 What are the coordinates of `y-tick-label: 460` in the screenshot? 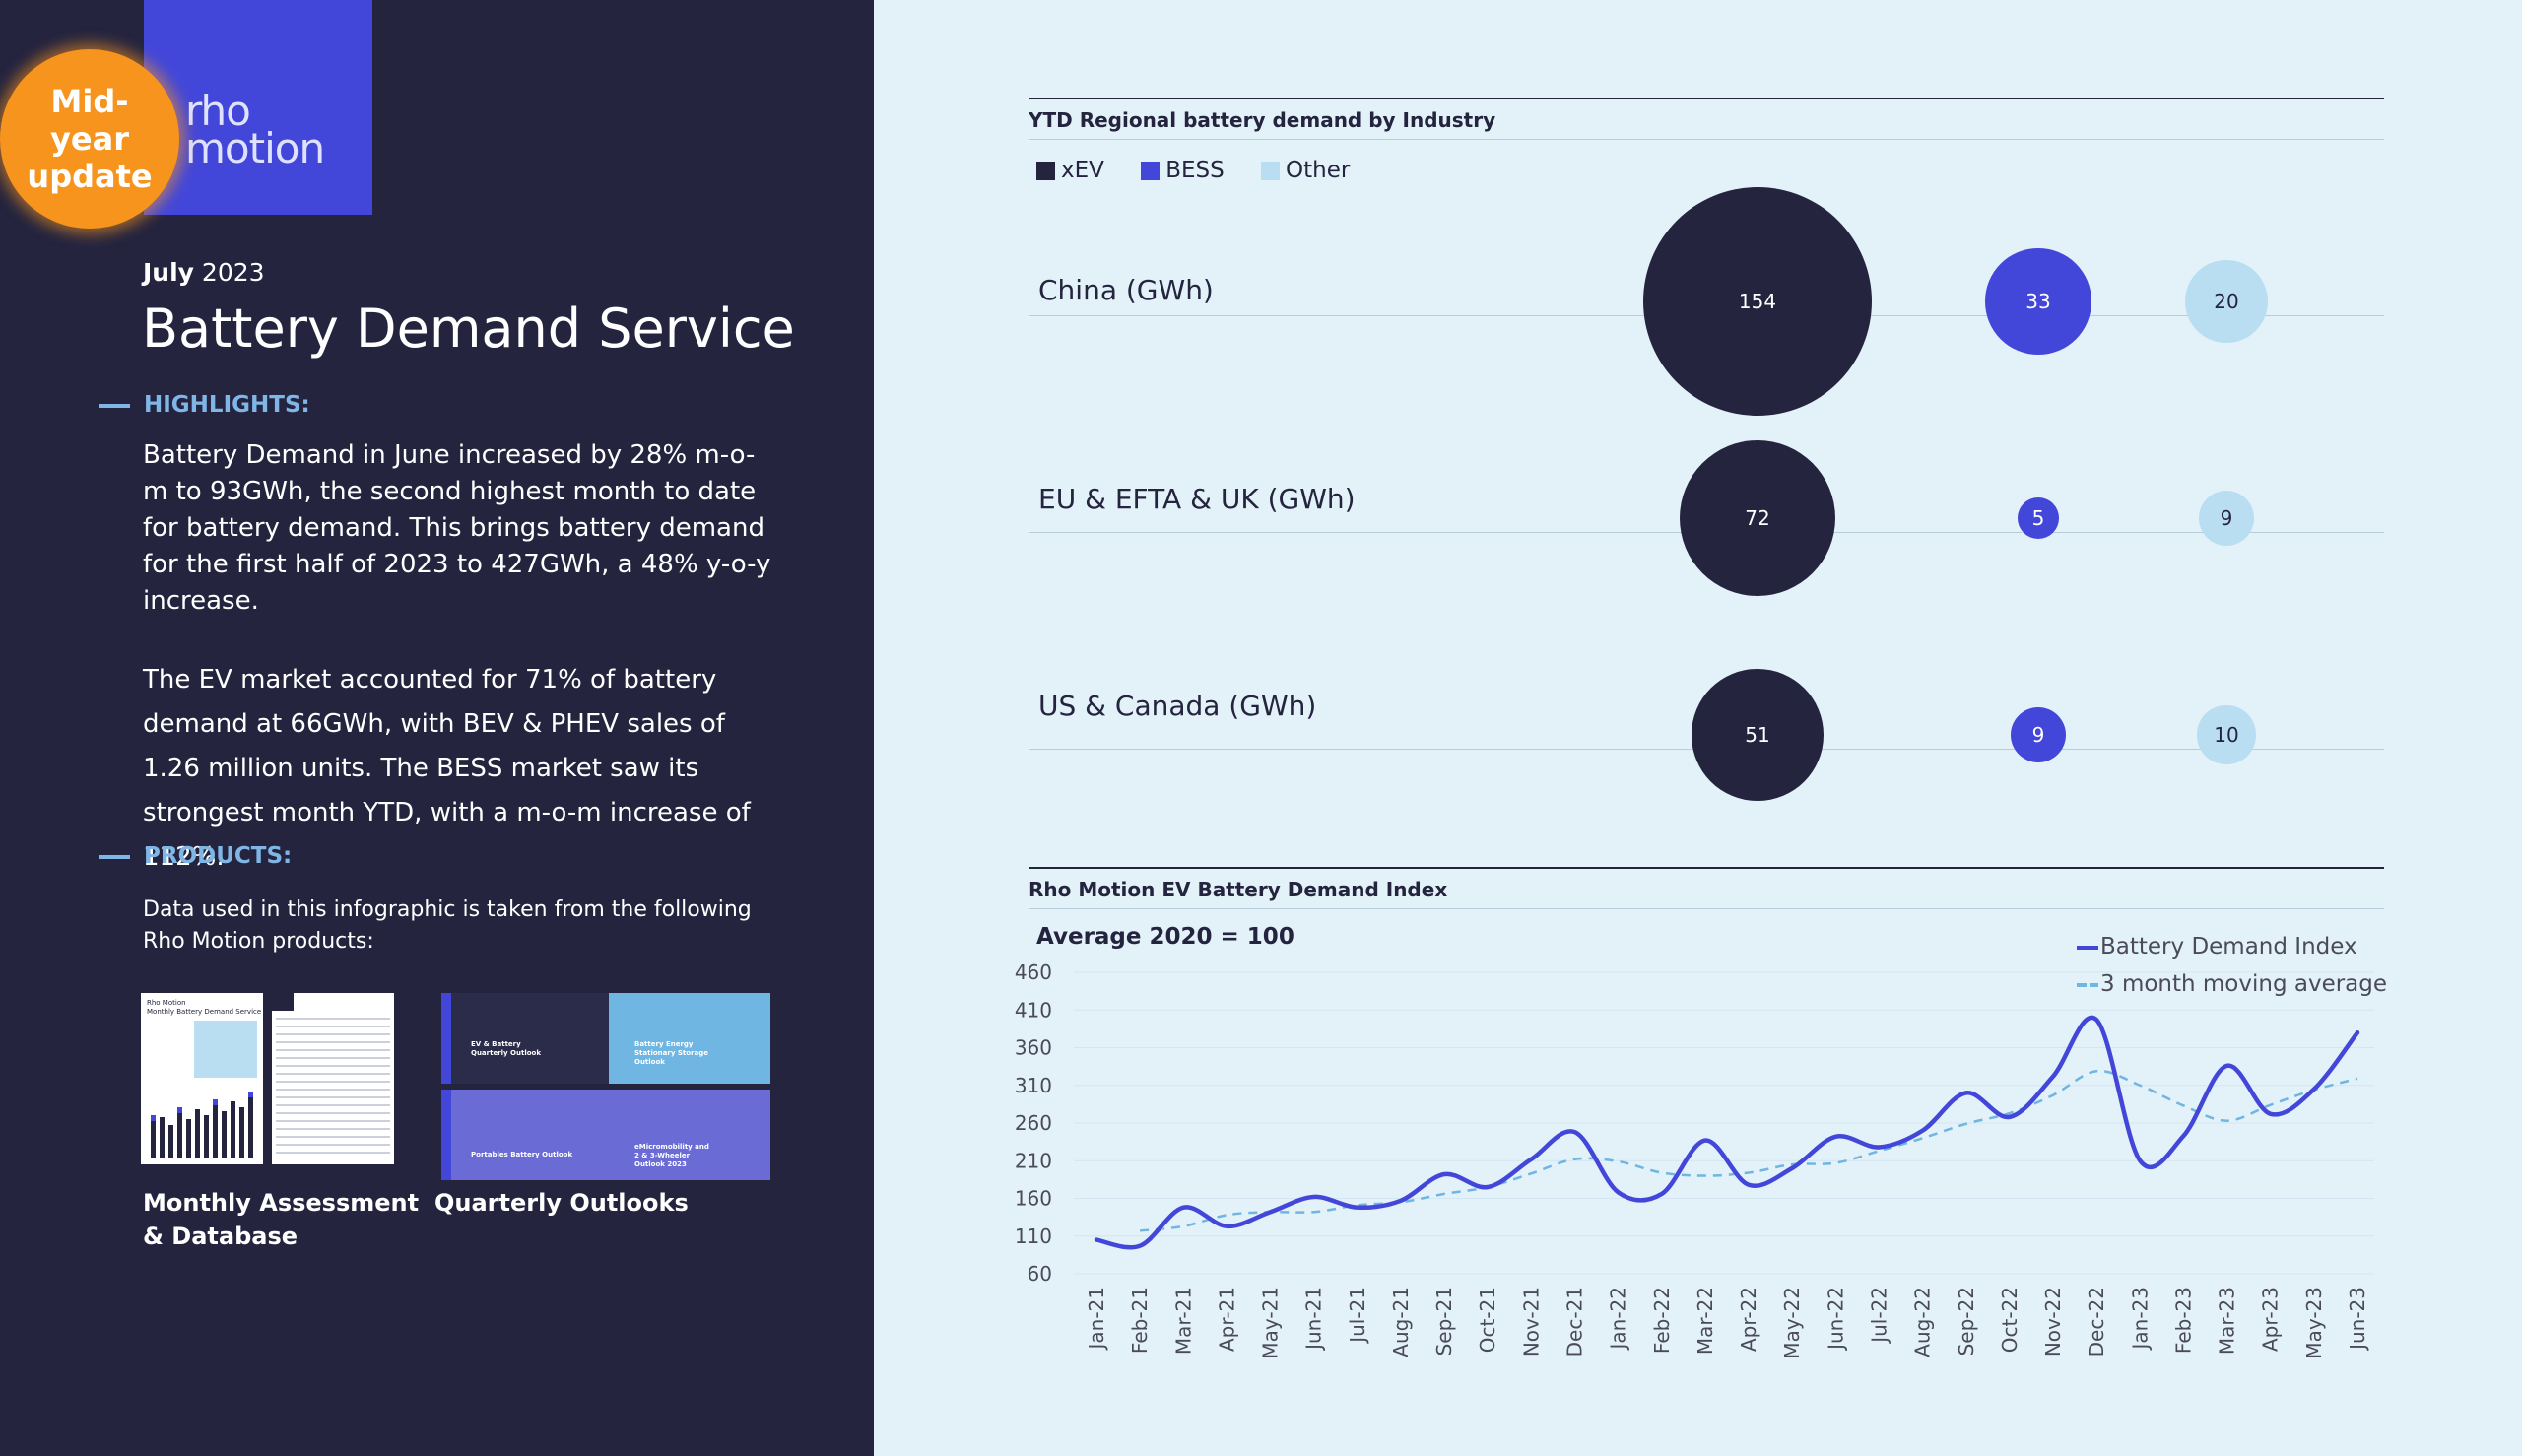 It's located at (1033, 972).